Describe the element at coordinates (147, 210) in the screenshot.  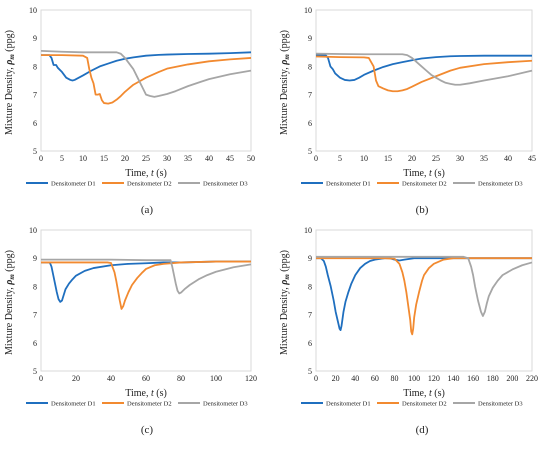
I see `panel-label: (a)` at that location.